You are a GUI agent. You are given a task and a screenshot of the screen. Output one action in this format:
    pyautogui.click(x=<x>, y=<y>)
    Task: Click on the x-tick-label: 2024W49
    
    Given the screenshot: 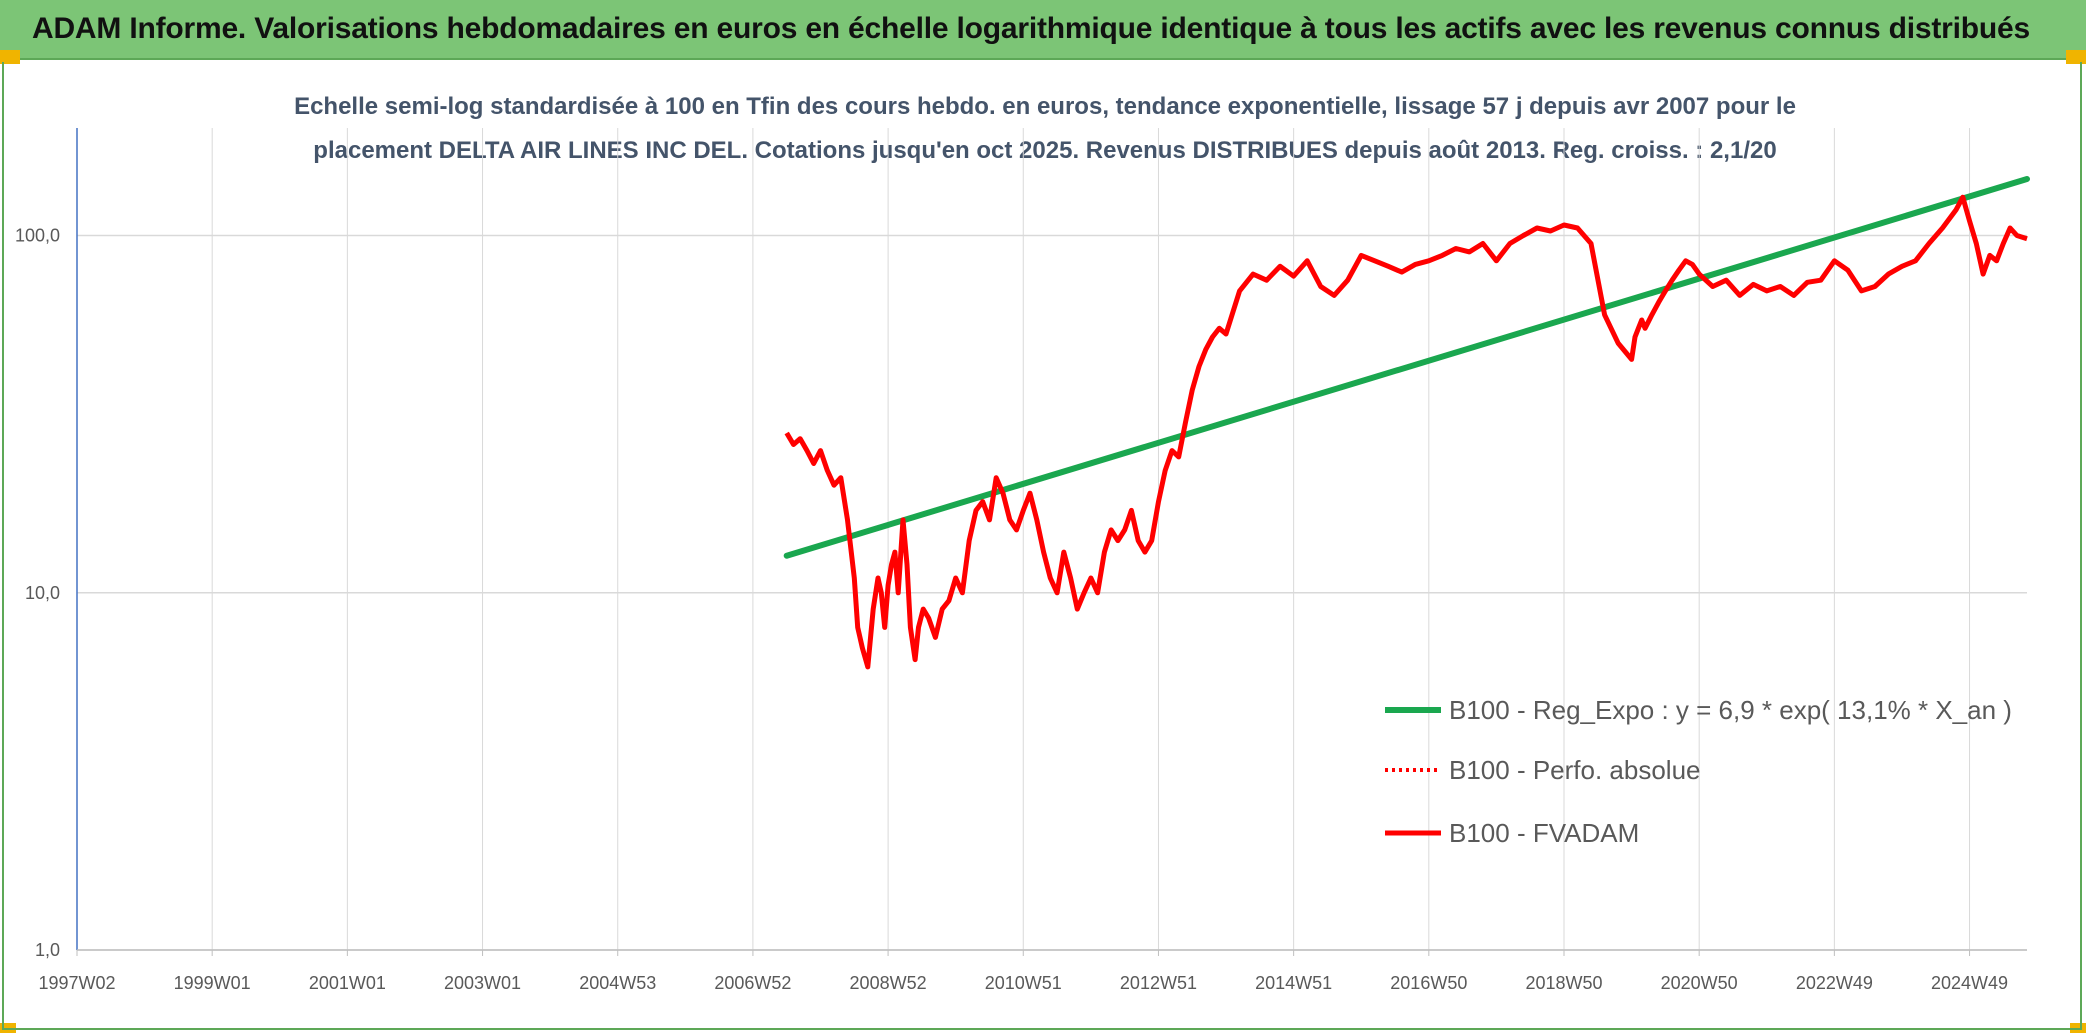 What is the action you would take?
    pyautogui.click(x=1969, y=983)
    